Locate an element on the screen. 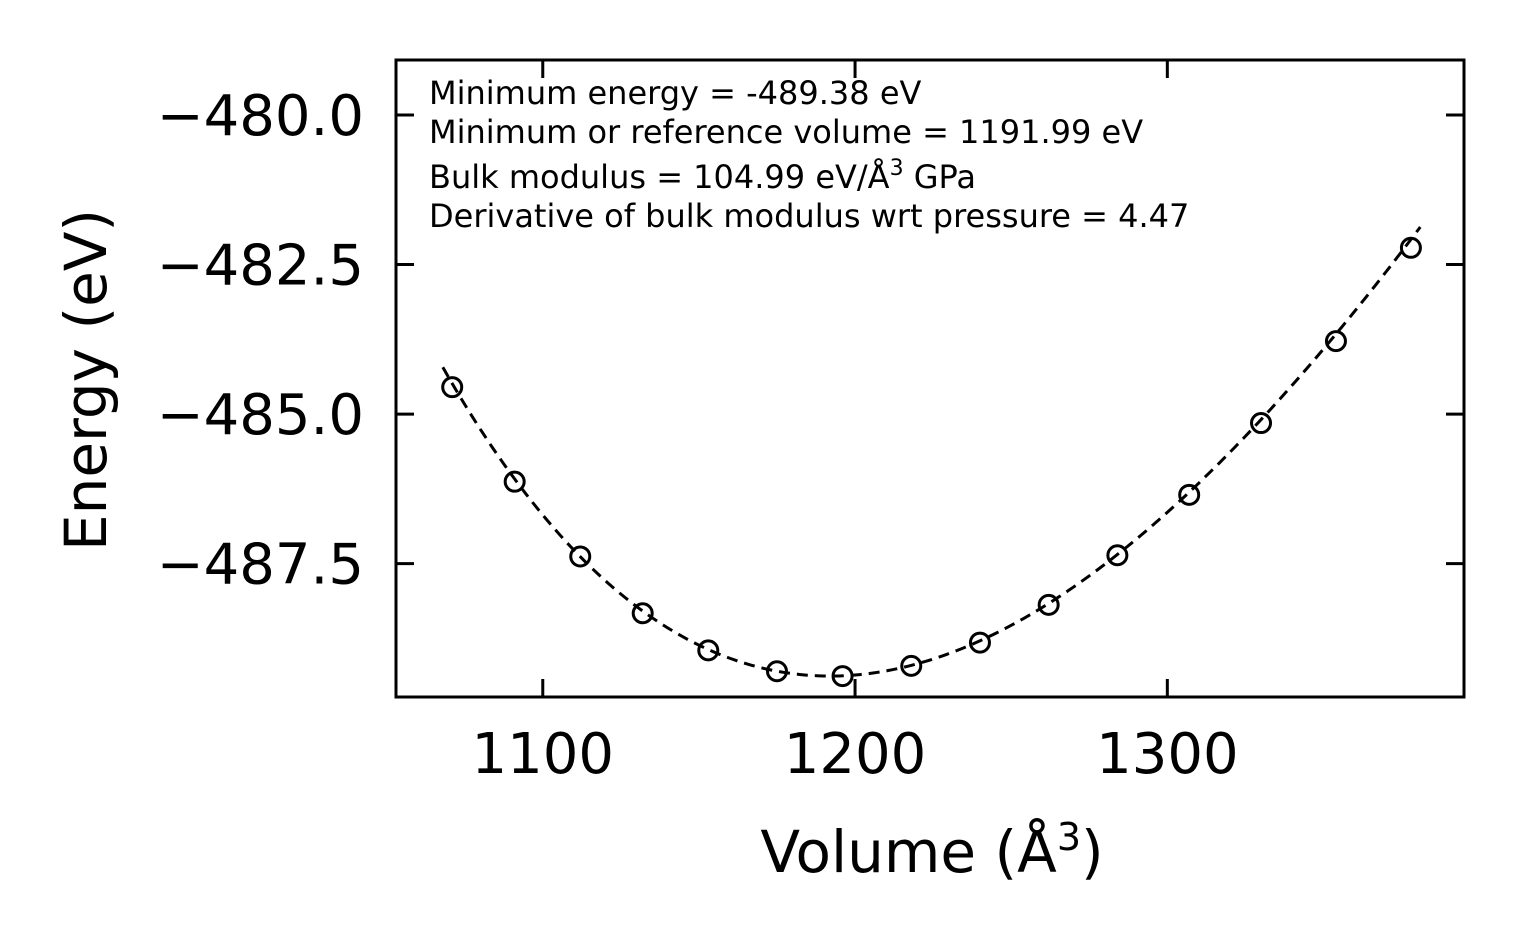 The image size is (1525, 943). y-tick-label: −487.5 is located at coordinates (260, 565).